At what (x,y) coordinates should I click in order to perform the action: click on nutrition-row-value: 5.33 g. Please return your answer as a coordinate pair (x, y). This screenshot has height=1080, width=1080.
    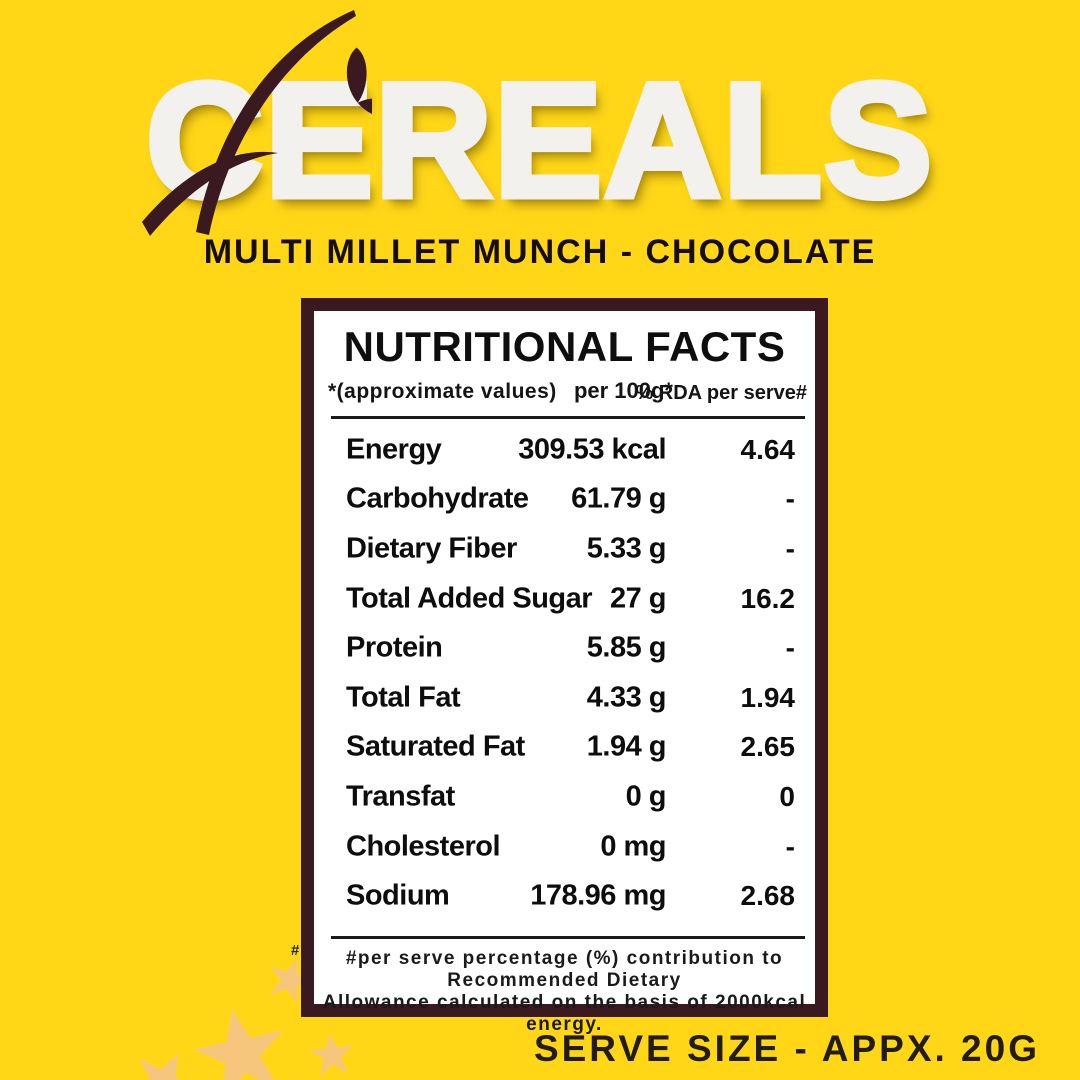
    Looking at the image, I should click on (626, 548).